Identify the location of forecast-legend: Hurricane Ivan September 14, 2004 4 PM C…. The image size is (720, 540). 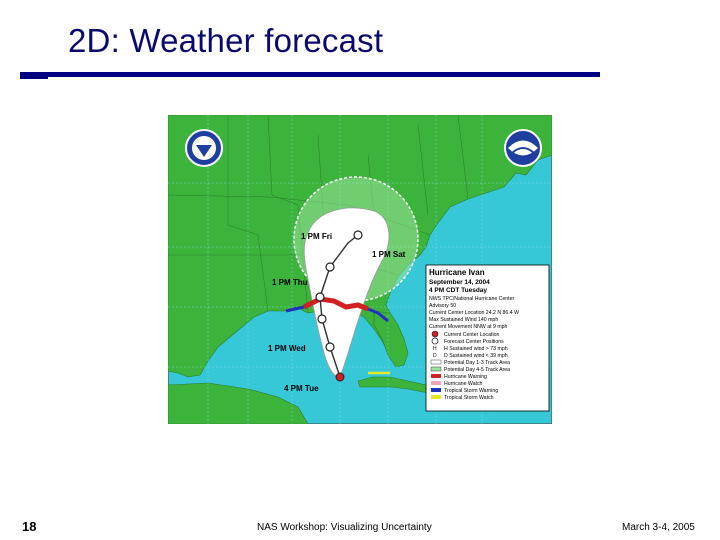
(487, 338).